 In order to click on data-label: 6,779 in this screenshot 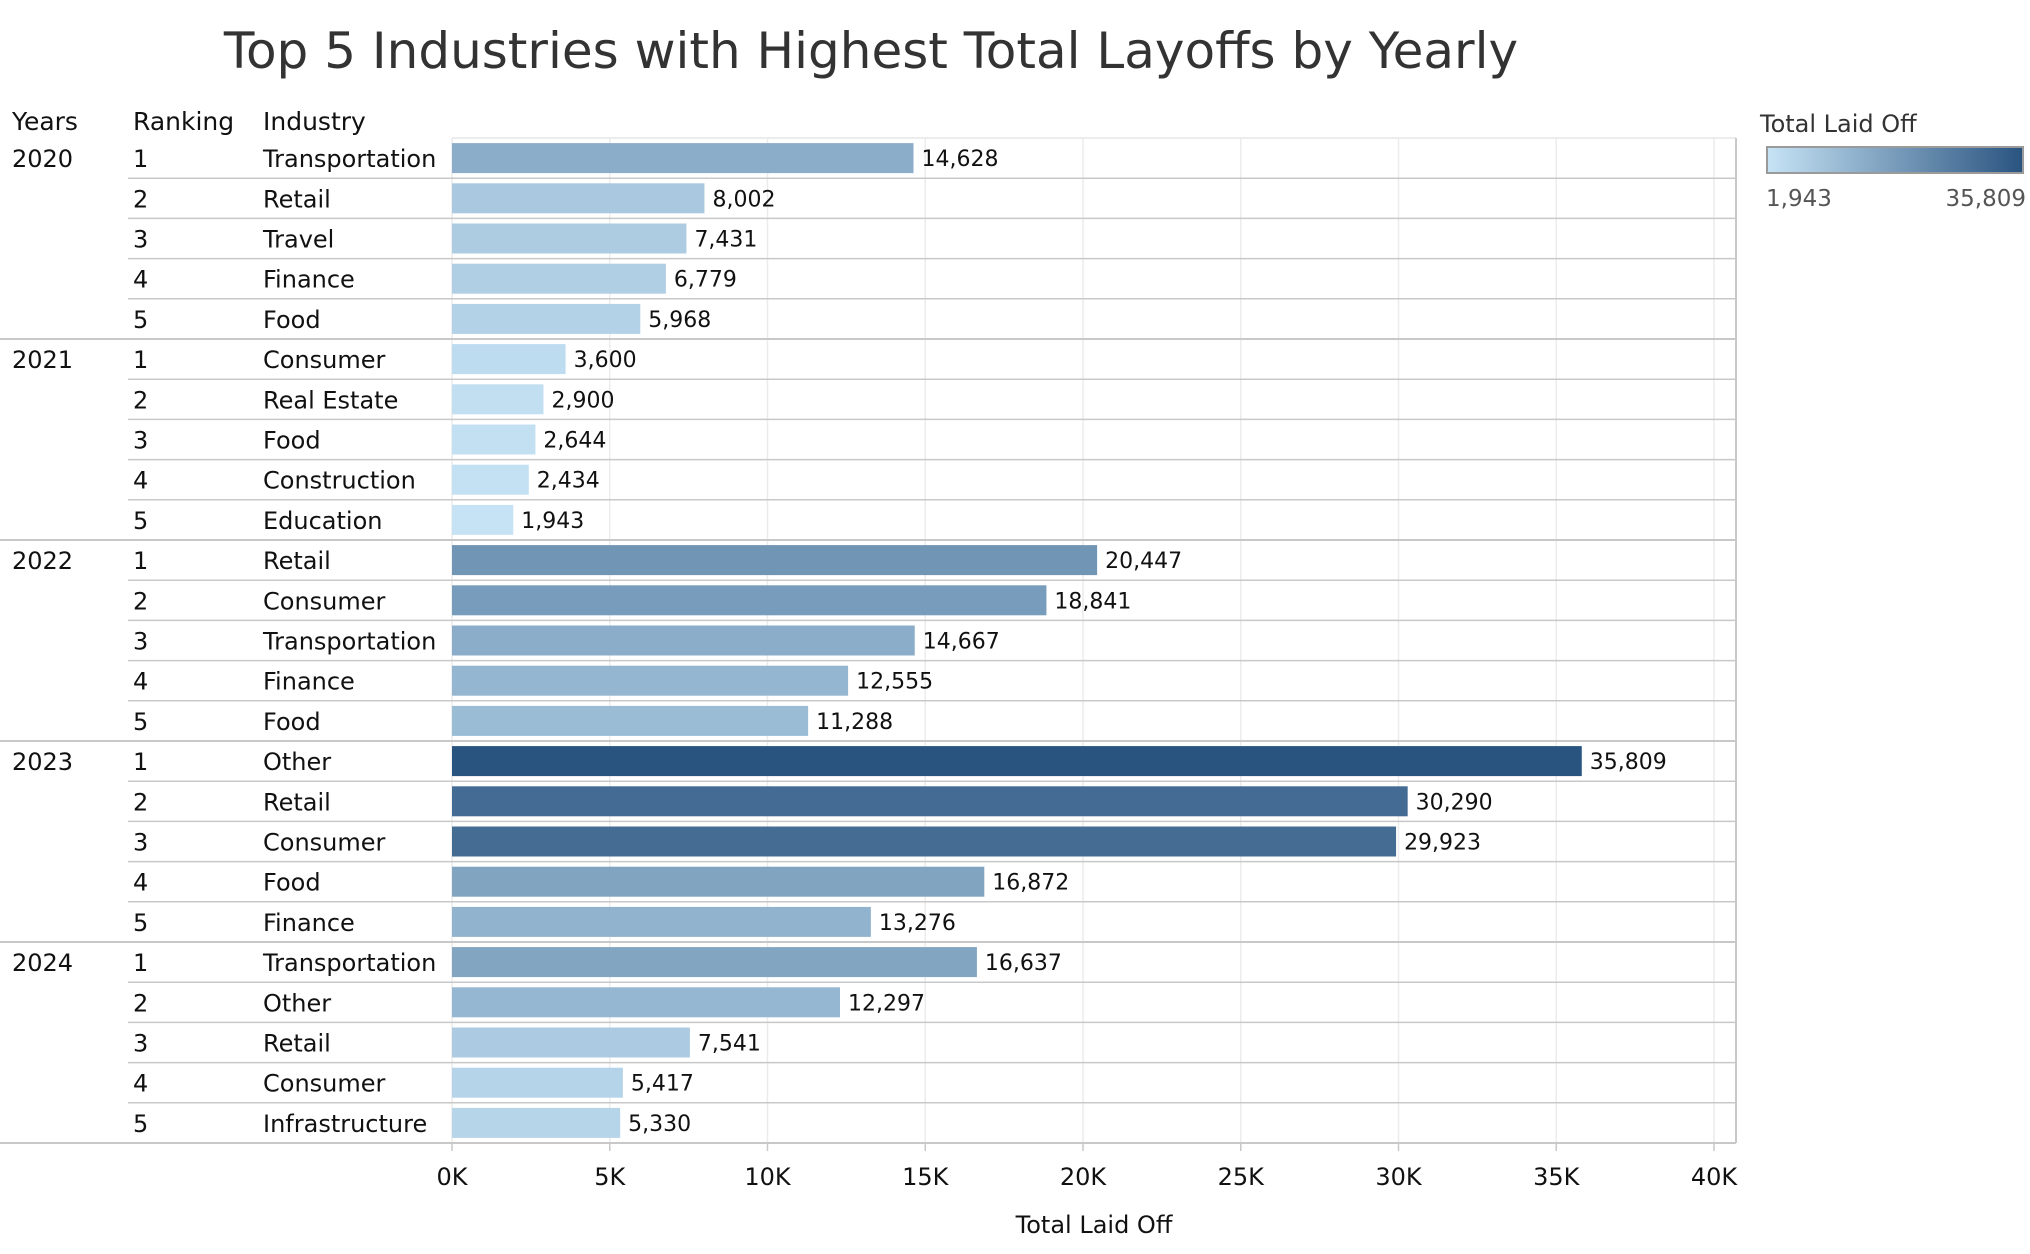, I will do `click(705, 280)`.